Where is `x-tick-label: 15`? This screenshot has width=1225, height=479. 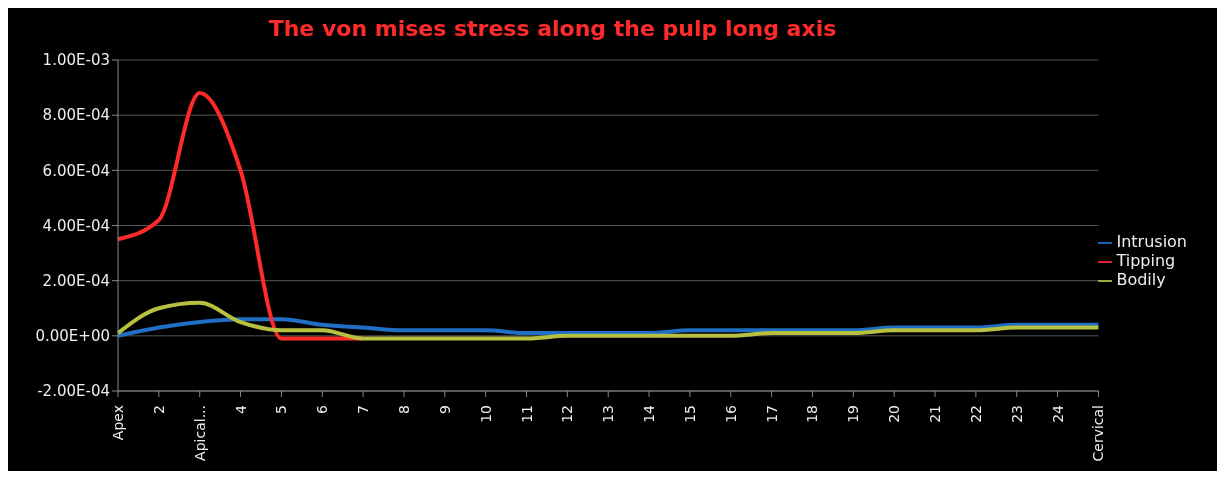 x-tick-label: 15 is located at coordinates (689, 414).